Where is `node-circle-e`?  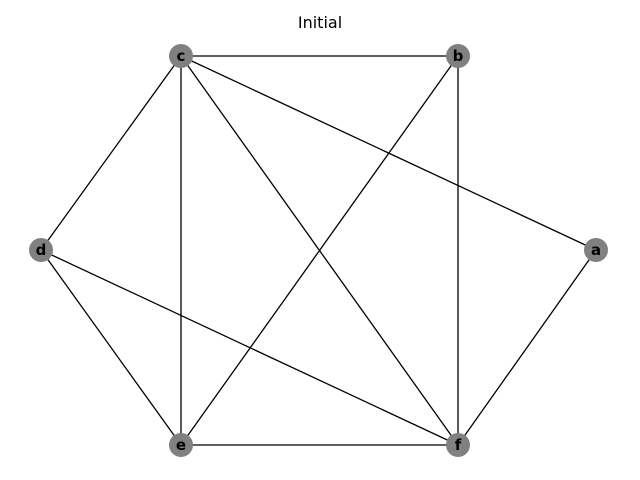 node-circle-e is located at coordinates (181, 445).